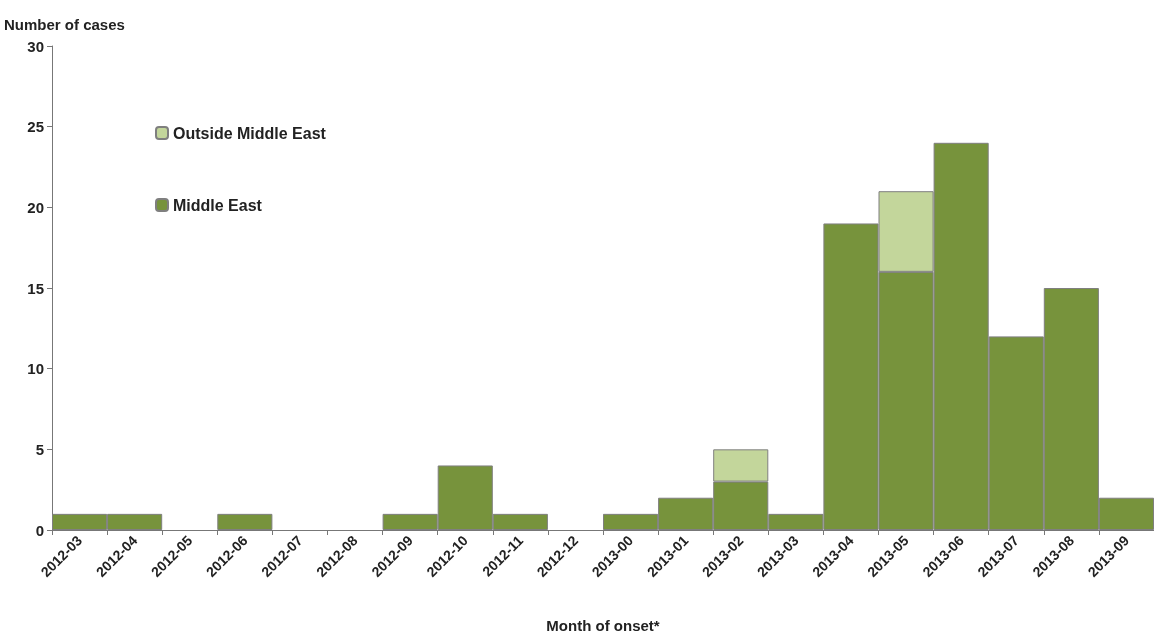  I want to click on y-tick-label: 30, so click(35, 46).